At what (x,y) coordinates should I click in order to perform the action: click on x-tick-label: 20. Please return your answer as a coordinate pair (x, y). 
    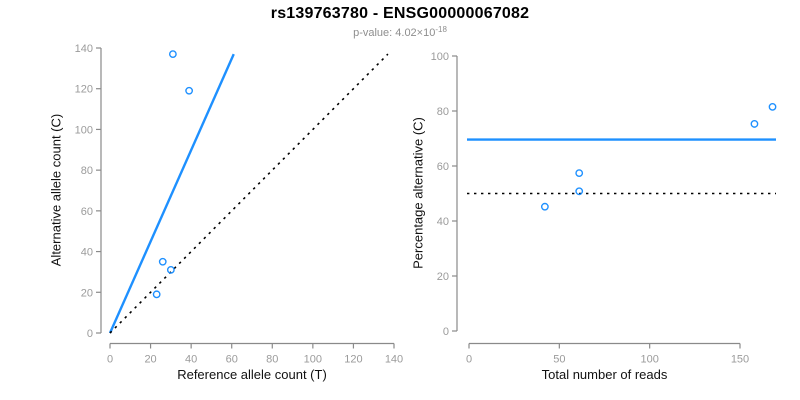
    Looking at the image, I should click on (150, 360).